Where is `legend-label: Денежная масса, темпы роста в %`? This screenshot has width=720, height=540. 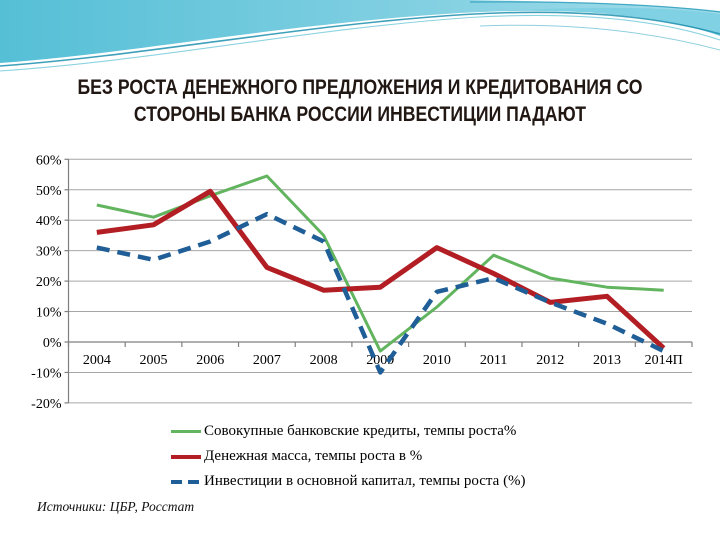 legend-label: Денежная масса, темпы роста в % is located at coordinates (313, 456).